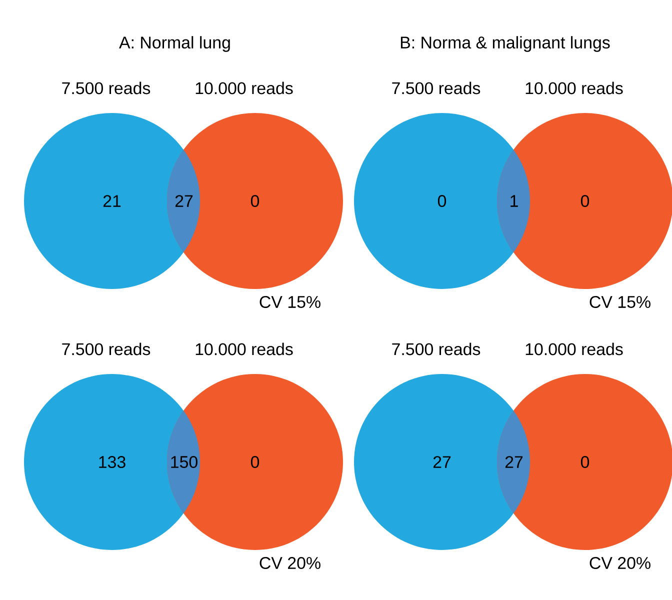 This screenshot has height=600, width=672. What do you see at coordinates (174, 44) in the screenshot?
I see `text: A: Normal lung` at bounding box center [174, 44].